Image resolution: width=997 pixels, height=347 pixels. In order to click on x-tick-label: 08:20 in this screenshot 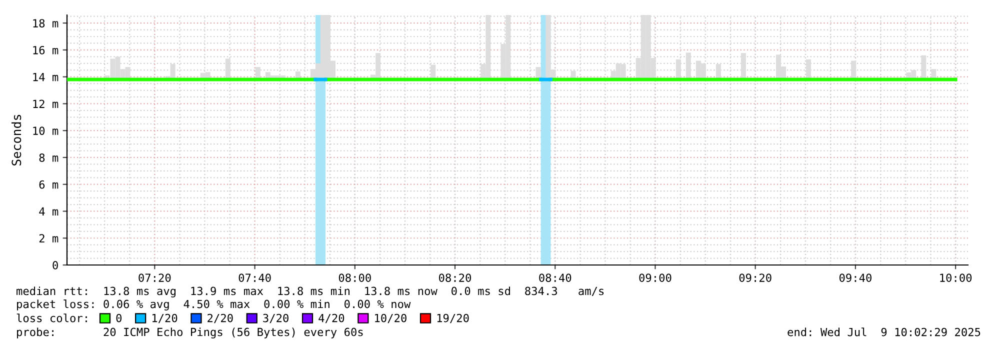, I will do `click(455, 278)`.